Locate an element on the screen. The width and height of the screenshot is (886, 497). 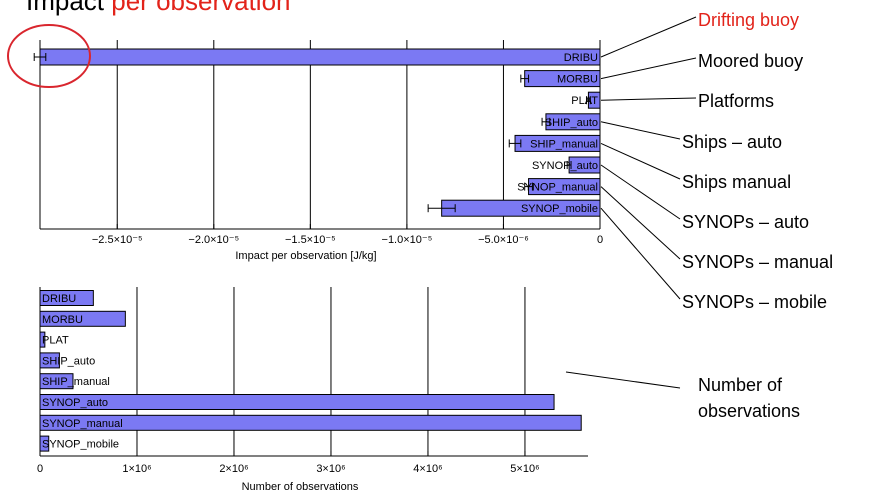
x-axis-label: Impact per observation [J/kg] is located at coordinates (305, 256).